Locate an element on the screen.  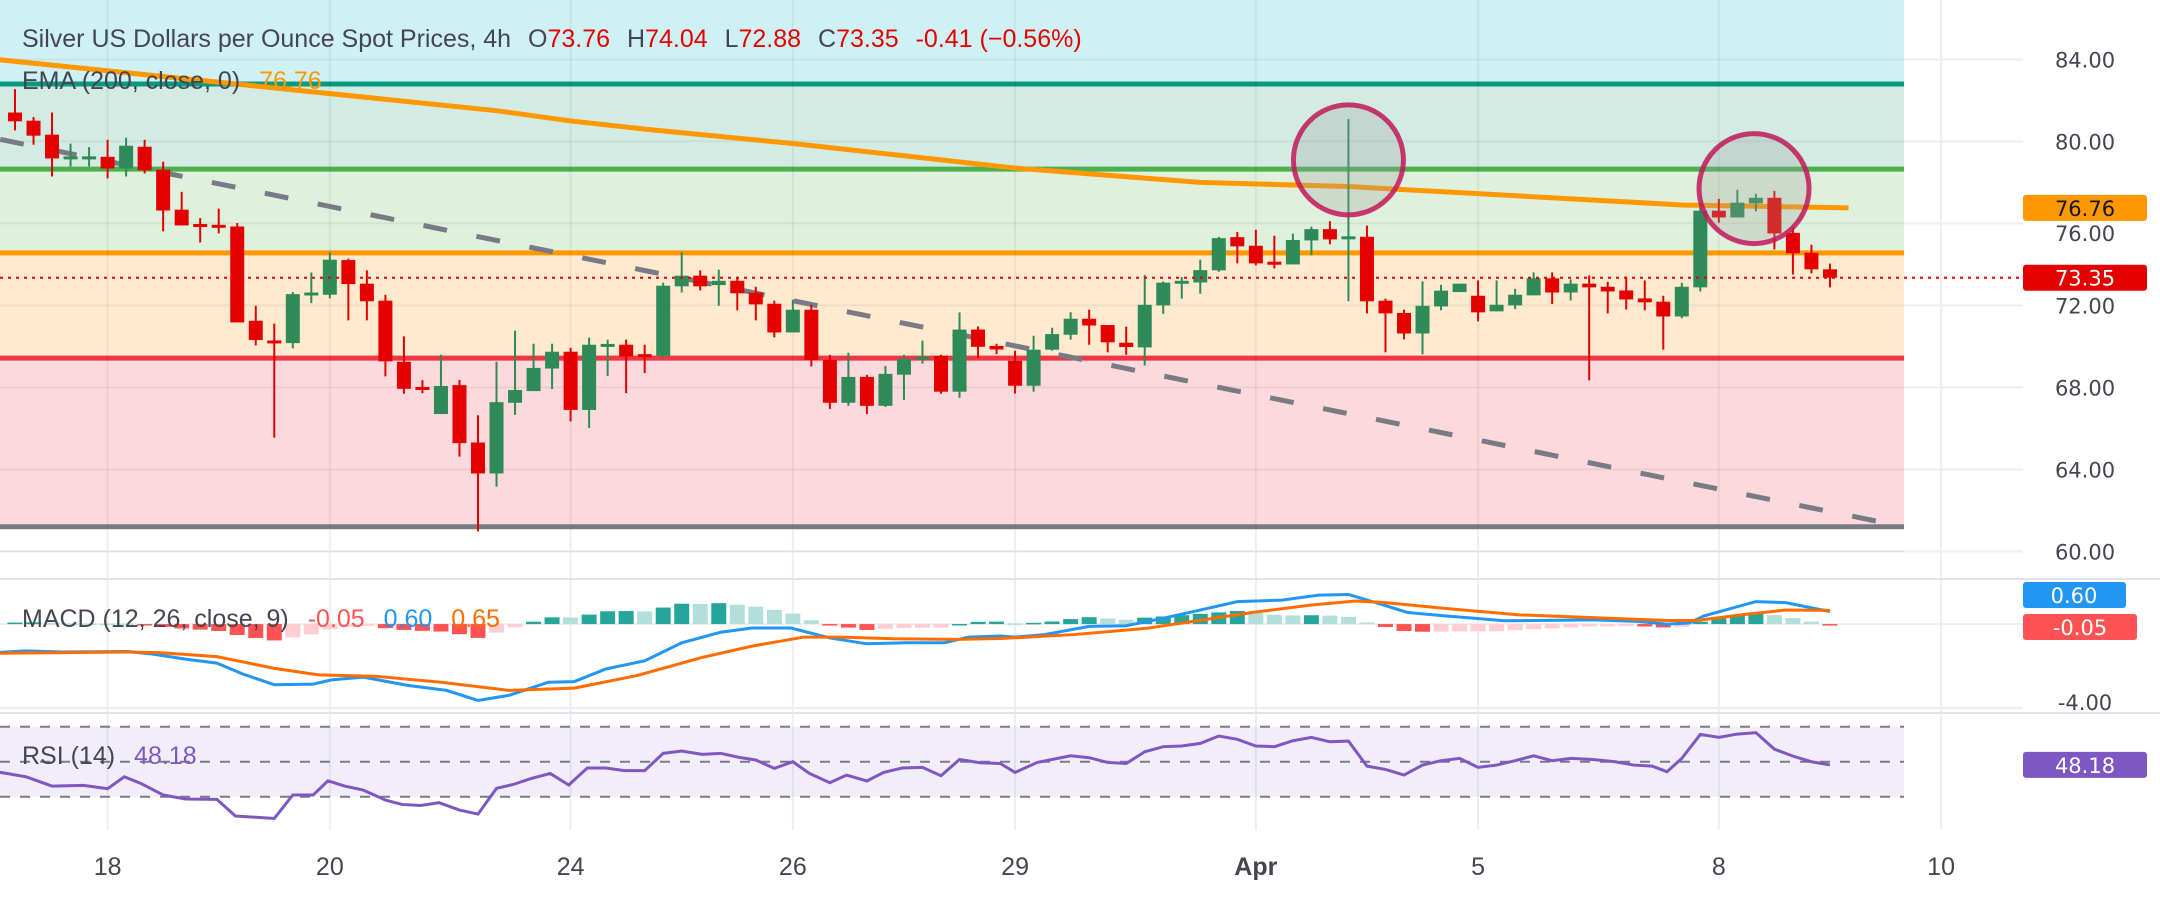
open-value: 73.76 is located at coordinates (579, 39).